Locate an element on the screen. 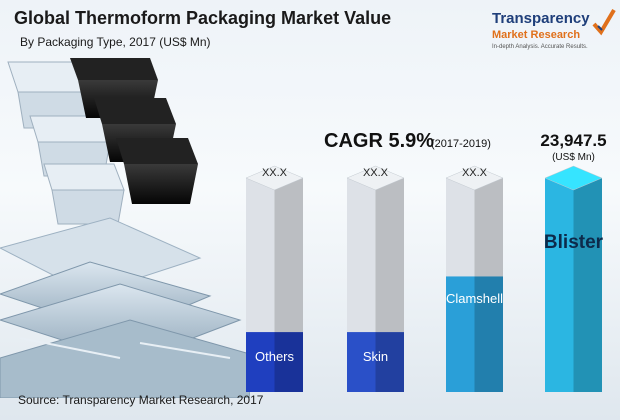  bar-skin-left is located at coordinates (361, 362).